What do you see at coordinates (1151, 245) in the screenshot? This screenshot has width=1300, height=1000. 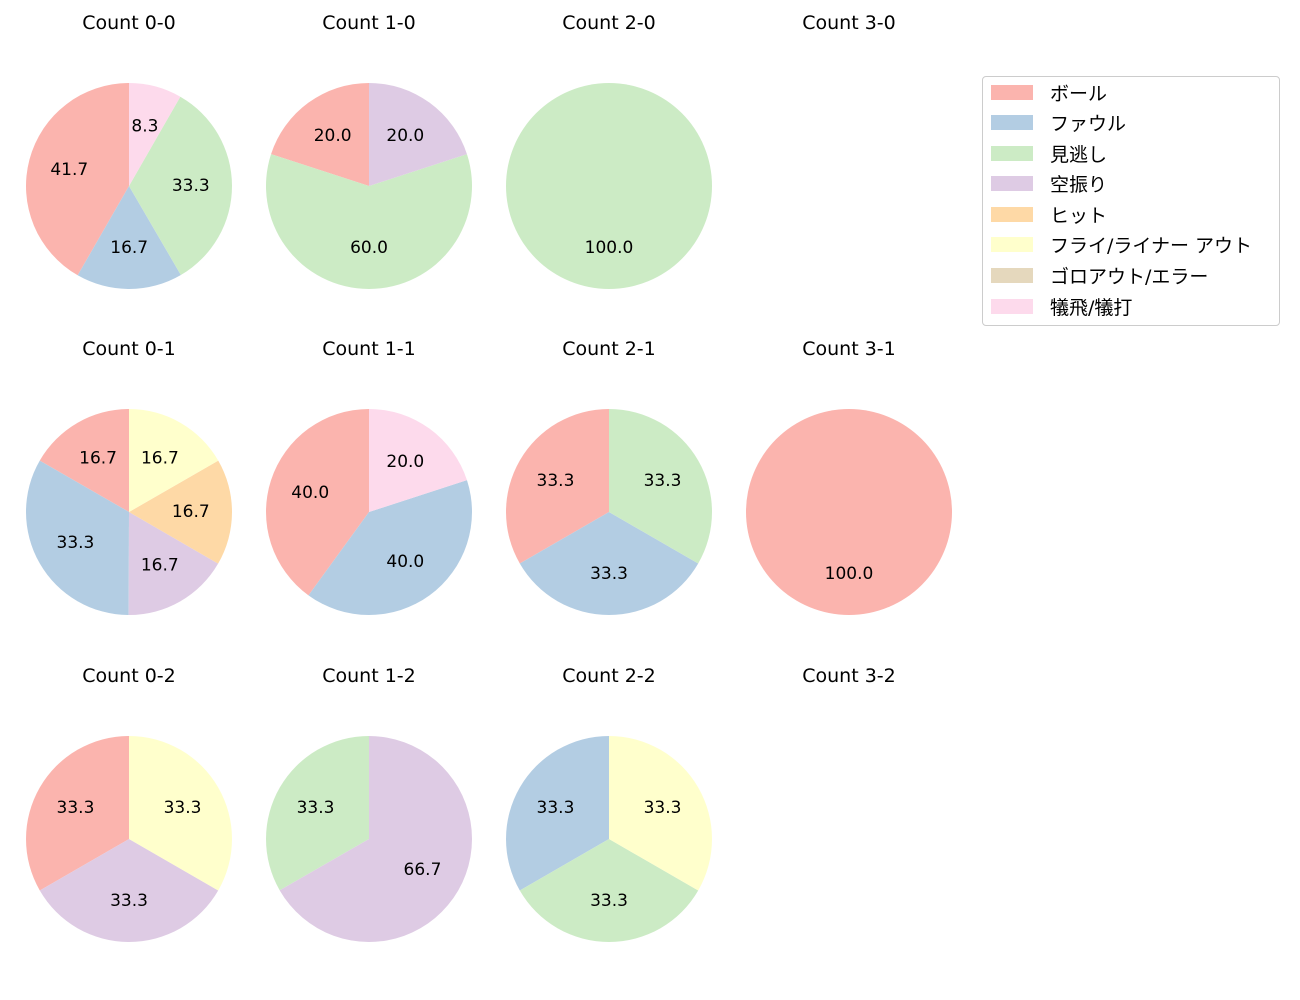 I see `legend-label: フライ/ライナー アウト` at bounding box center [1151, 245].